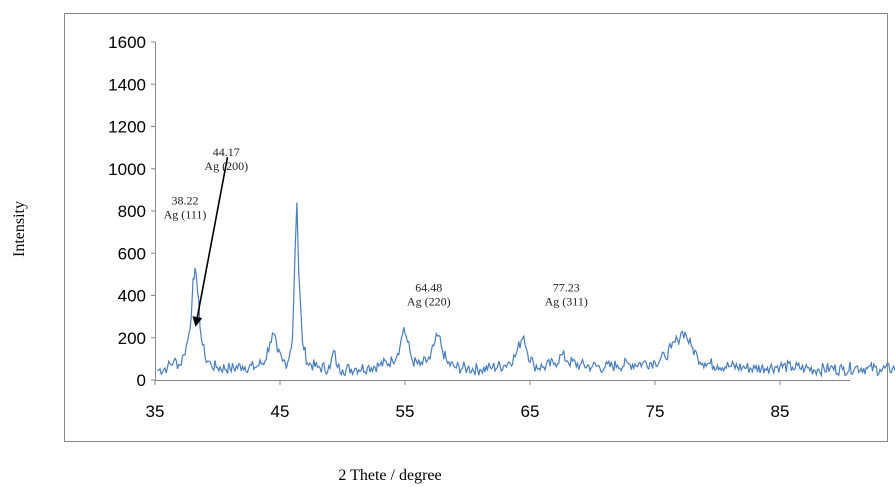 The width and height of the screenshot is (895, 487). What do you see at coordinates (132, 296) in the screenshot?
I see `y-tick-label: 400` at bounding box center [132, 296].